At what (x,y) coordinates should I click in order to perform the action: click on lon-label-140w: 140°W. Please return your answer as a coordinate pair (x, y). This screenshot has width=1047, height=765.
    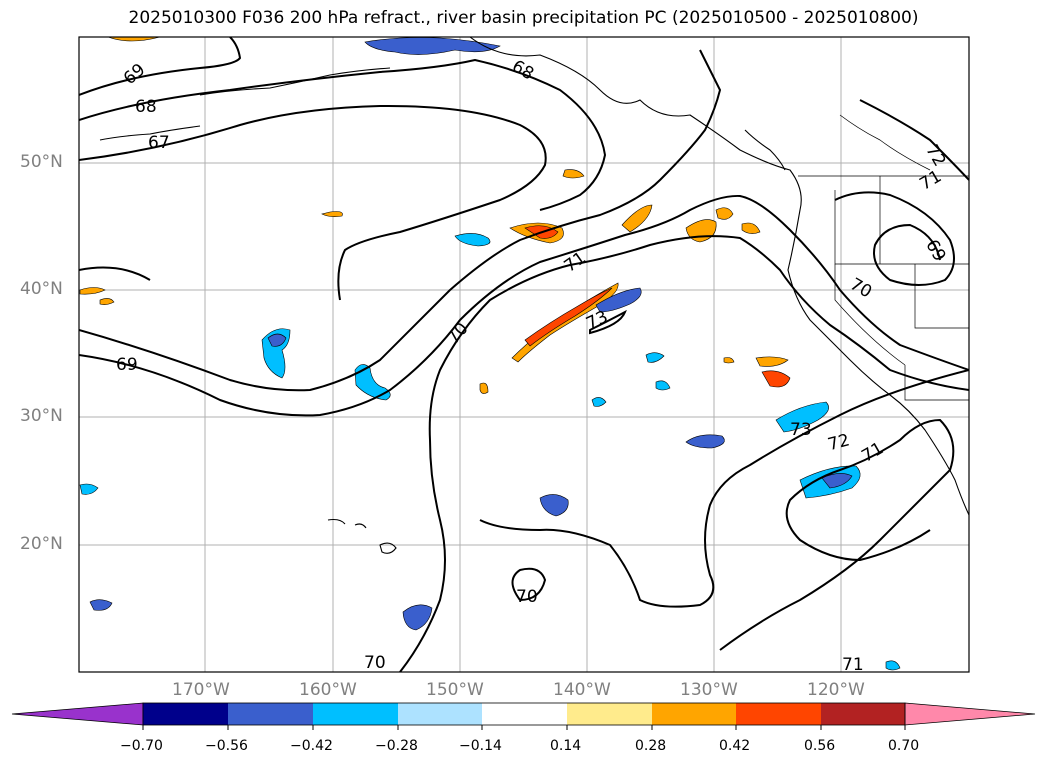
    Looking at the image, I should click on (582, 690).